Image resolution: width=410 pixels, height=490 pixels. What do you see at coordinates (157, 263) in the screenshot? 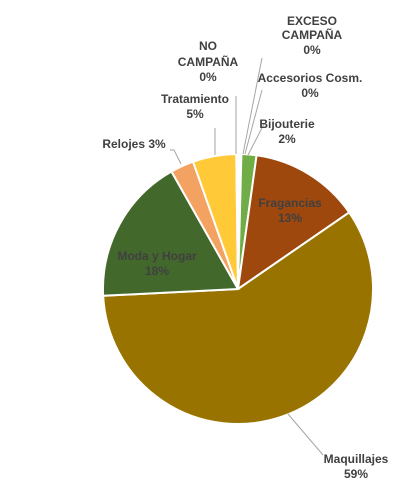
I see `data-label: Moda y Hogar 18%` at bounding box center [157, 263].